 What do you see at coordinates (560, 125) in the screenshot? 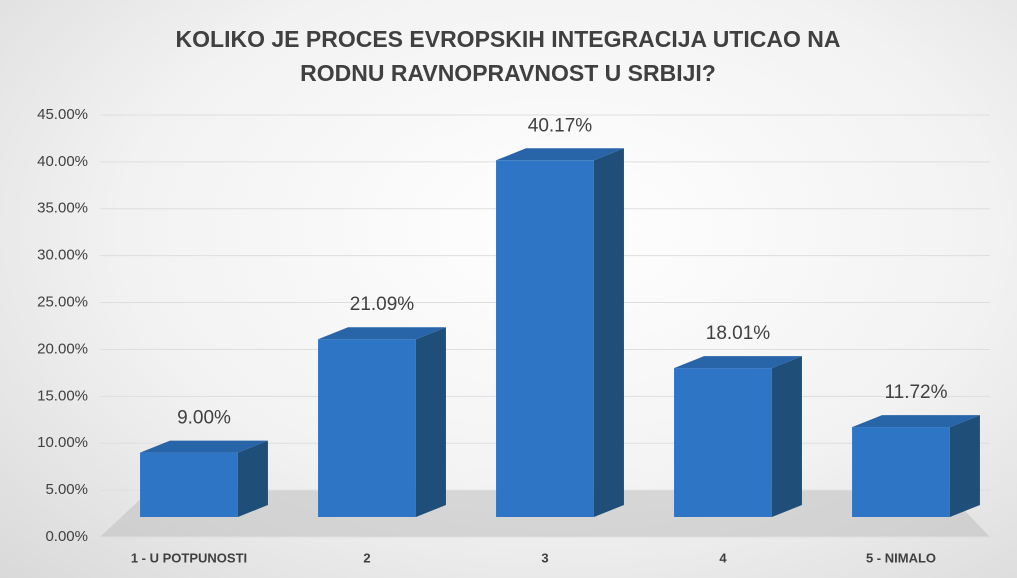
I see `value-label: 40.17%` at bounding box center [560, 125].